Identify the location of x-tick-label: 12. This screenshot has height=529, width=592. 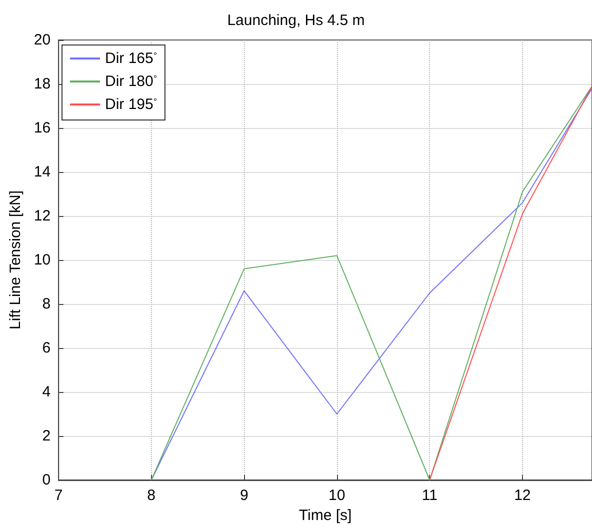
(522, 495).